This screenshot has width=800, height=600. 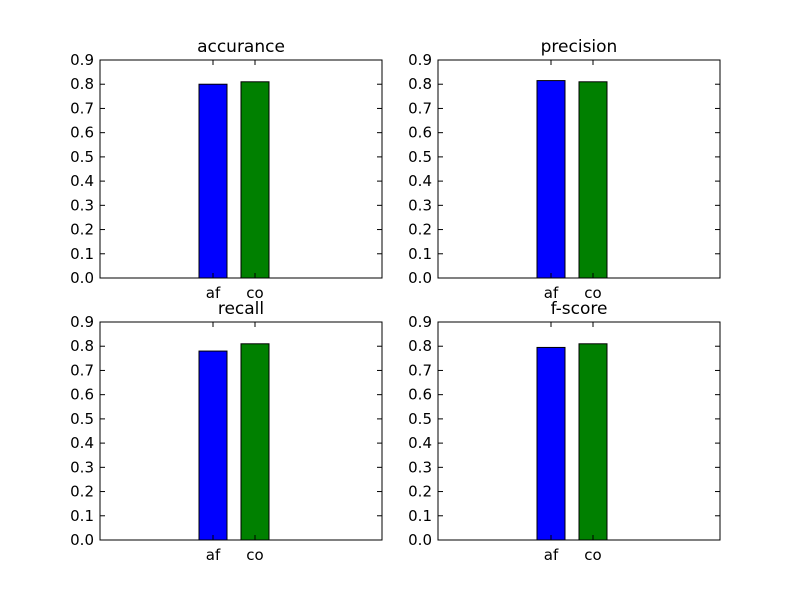 I want to click on subplot-title: f-score, so click(x=579, y=309).